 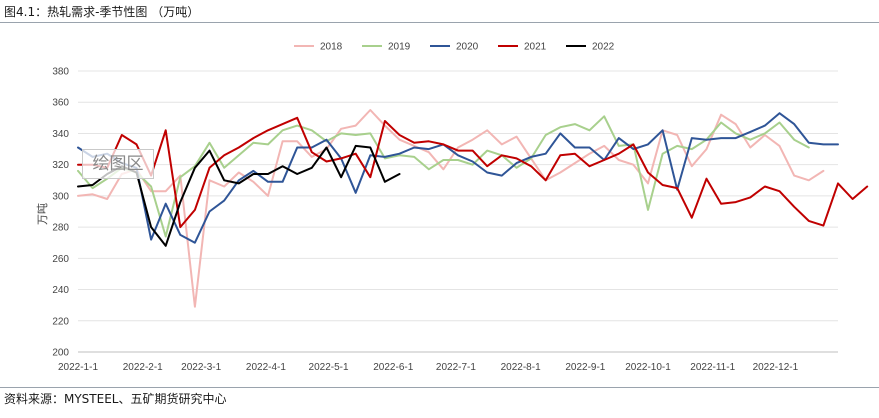 I want to click on source-note: 资料来源：MYSTEEL、五矿期货研究中心, so click(x=115, y=399).